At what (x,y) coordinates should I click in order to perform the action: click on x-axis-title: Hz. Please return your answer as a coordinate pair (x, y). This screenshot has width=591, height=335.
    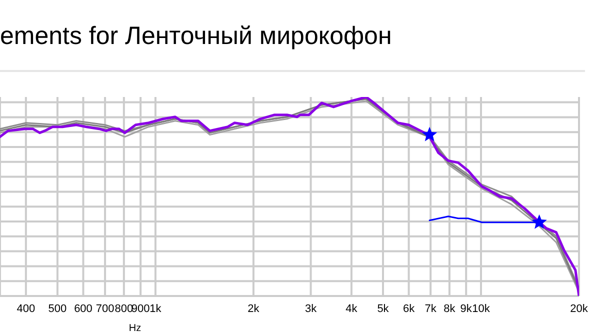
    Looking at the image, I should click on (135, 328).